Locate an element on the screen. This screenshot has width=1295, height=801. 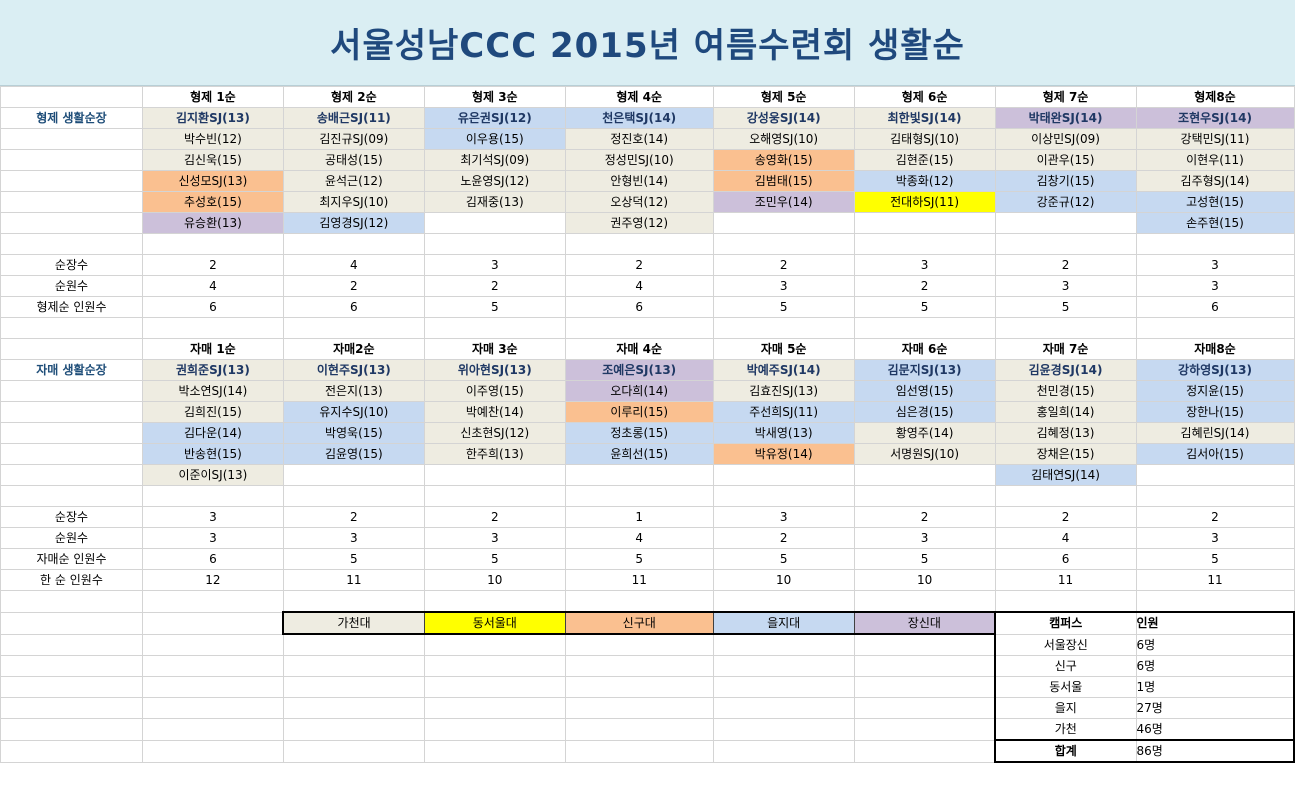
brother-member-cell: 이현우(11) is located at coordinates (1215, 160).